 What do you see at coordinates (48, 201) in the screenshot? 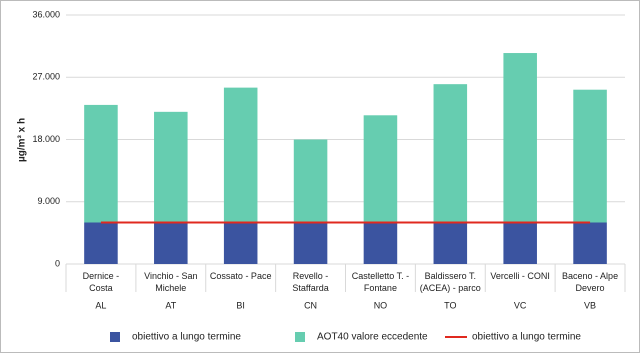
I see `y-tick-label: 9.000` at bounding box center [48, 201].